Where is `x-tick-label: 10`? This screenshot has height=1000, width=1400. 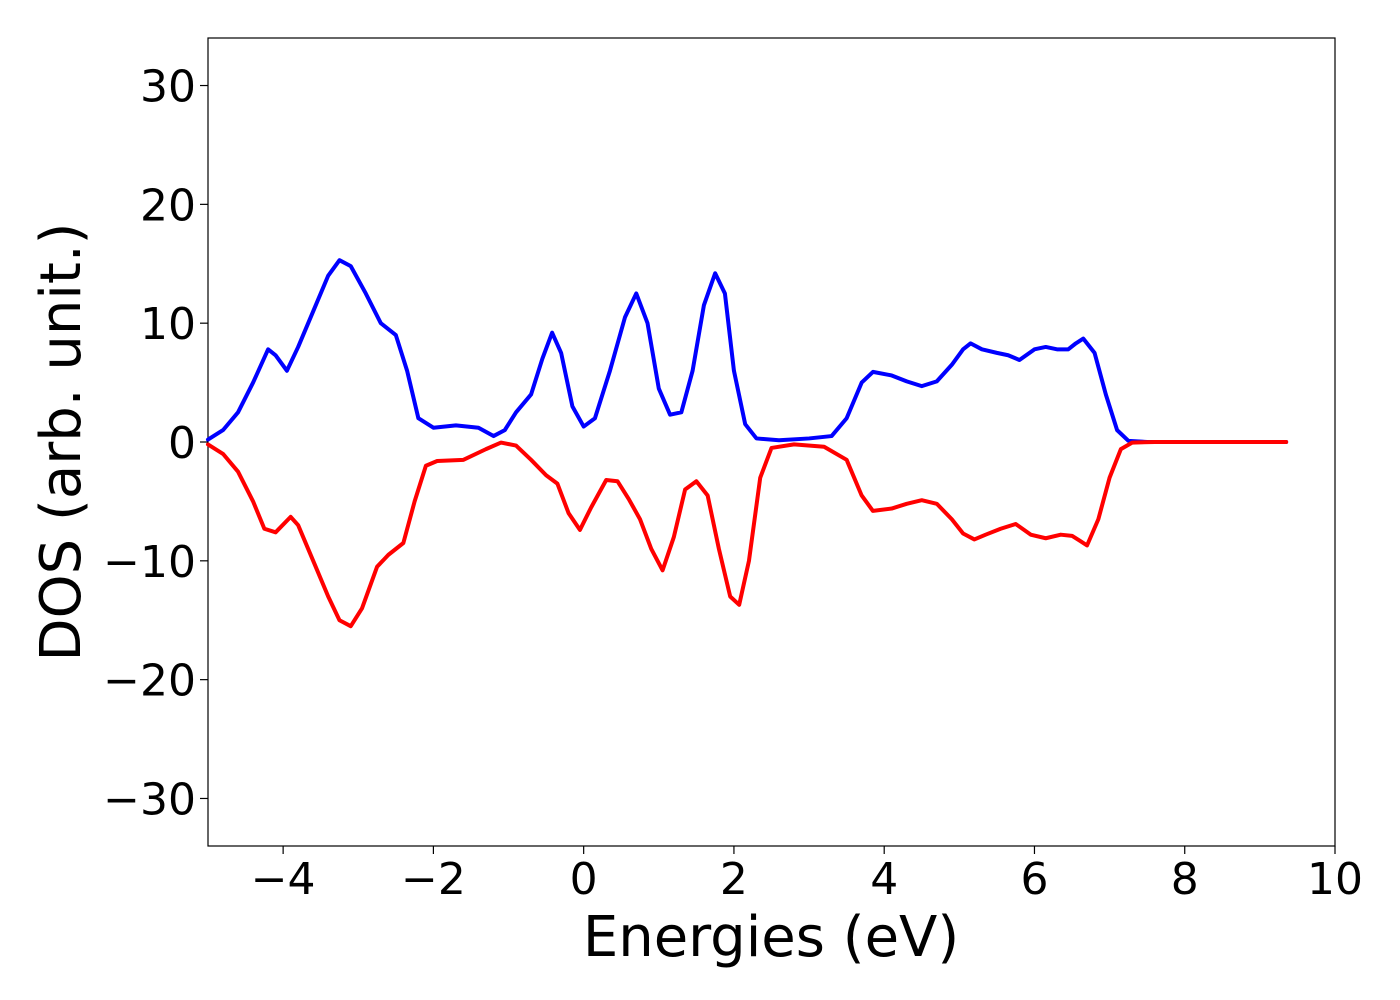
x-tick-label: 10 is located at coordinates (1335, 879).